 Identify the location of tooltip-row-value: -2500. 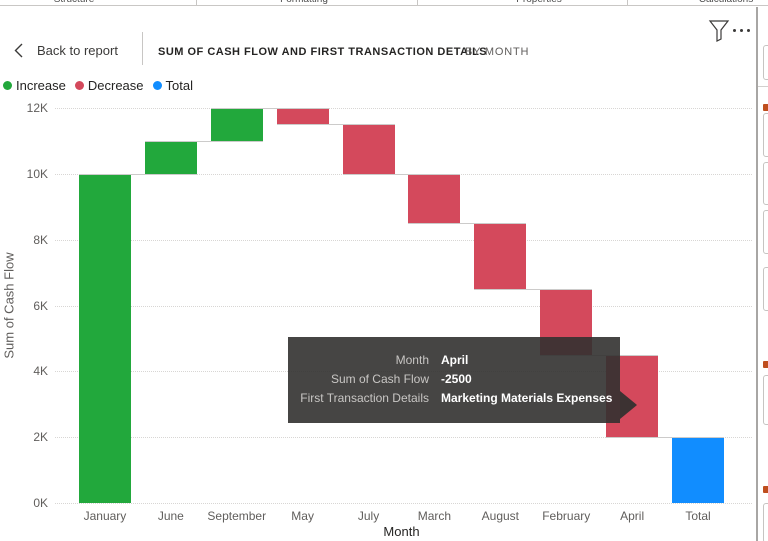
(456, 379).